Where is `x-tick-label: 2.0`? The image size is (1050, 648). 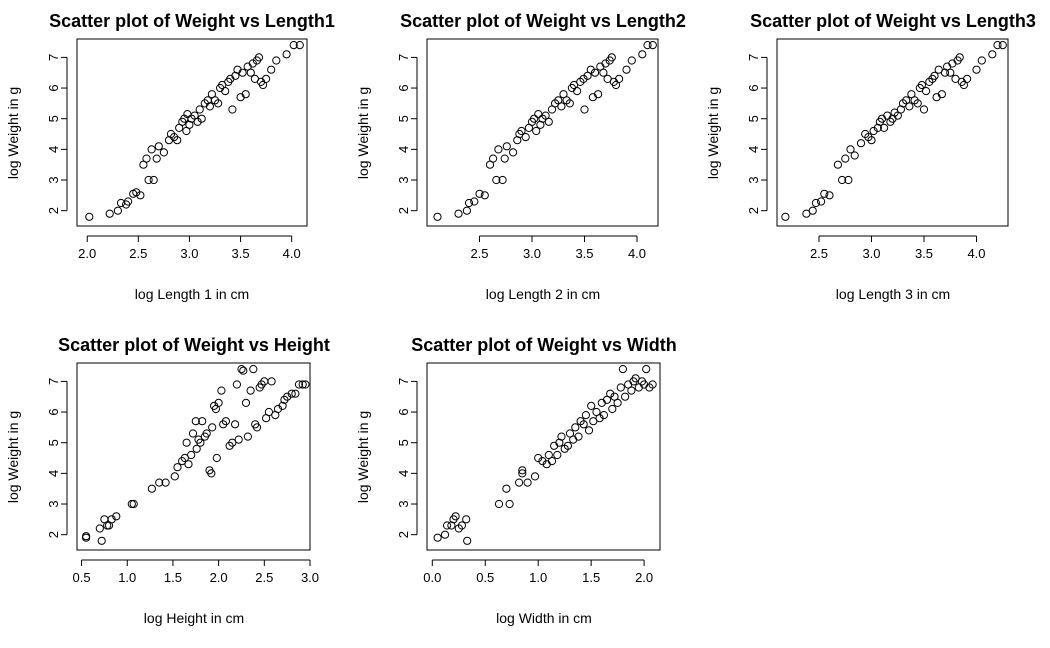
x-tick-label: 2.0 is located at coordinates (644, 577).